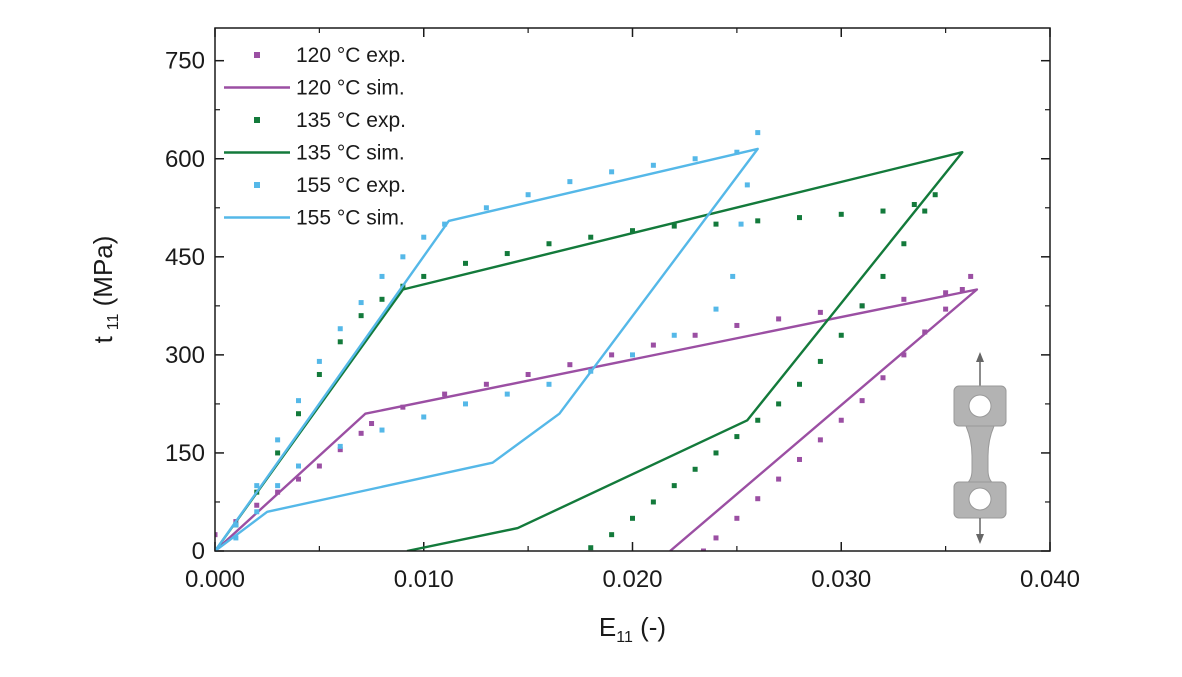 Image resolution: width=1182 pixels, height=677 pixels. What do you see at coordinates (980, 448) in the screenshot?
I see `specimen-image` at bounding box center [980, 448].